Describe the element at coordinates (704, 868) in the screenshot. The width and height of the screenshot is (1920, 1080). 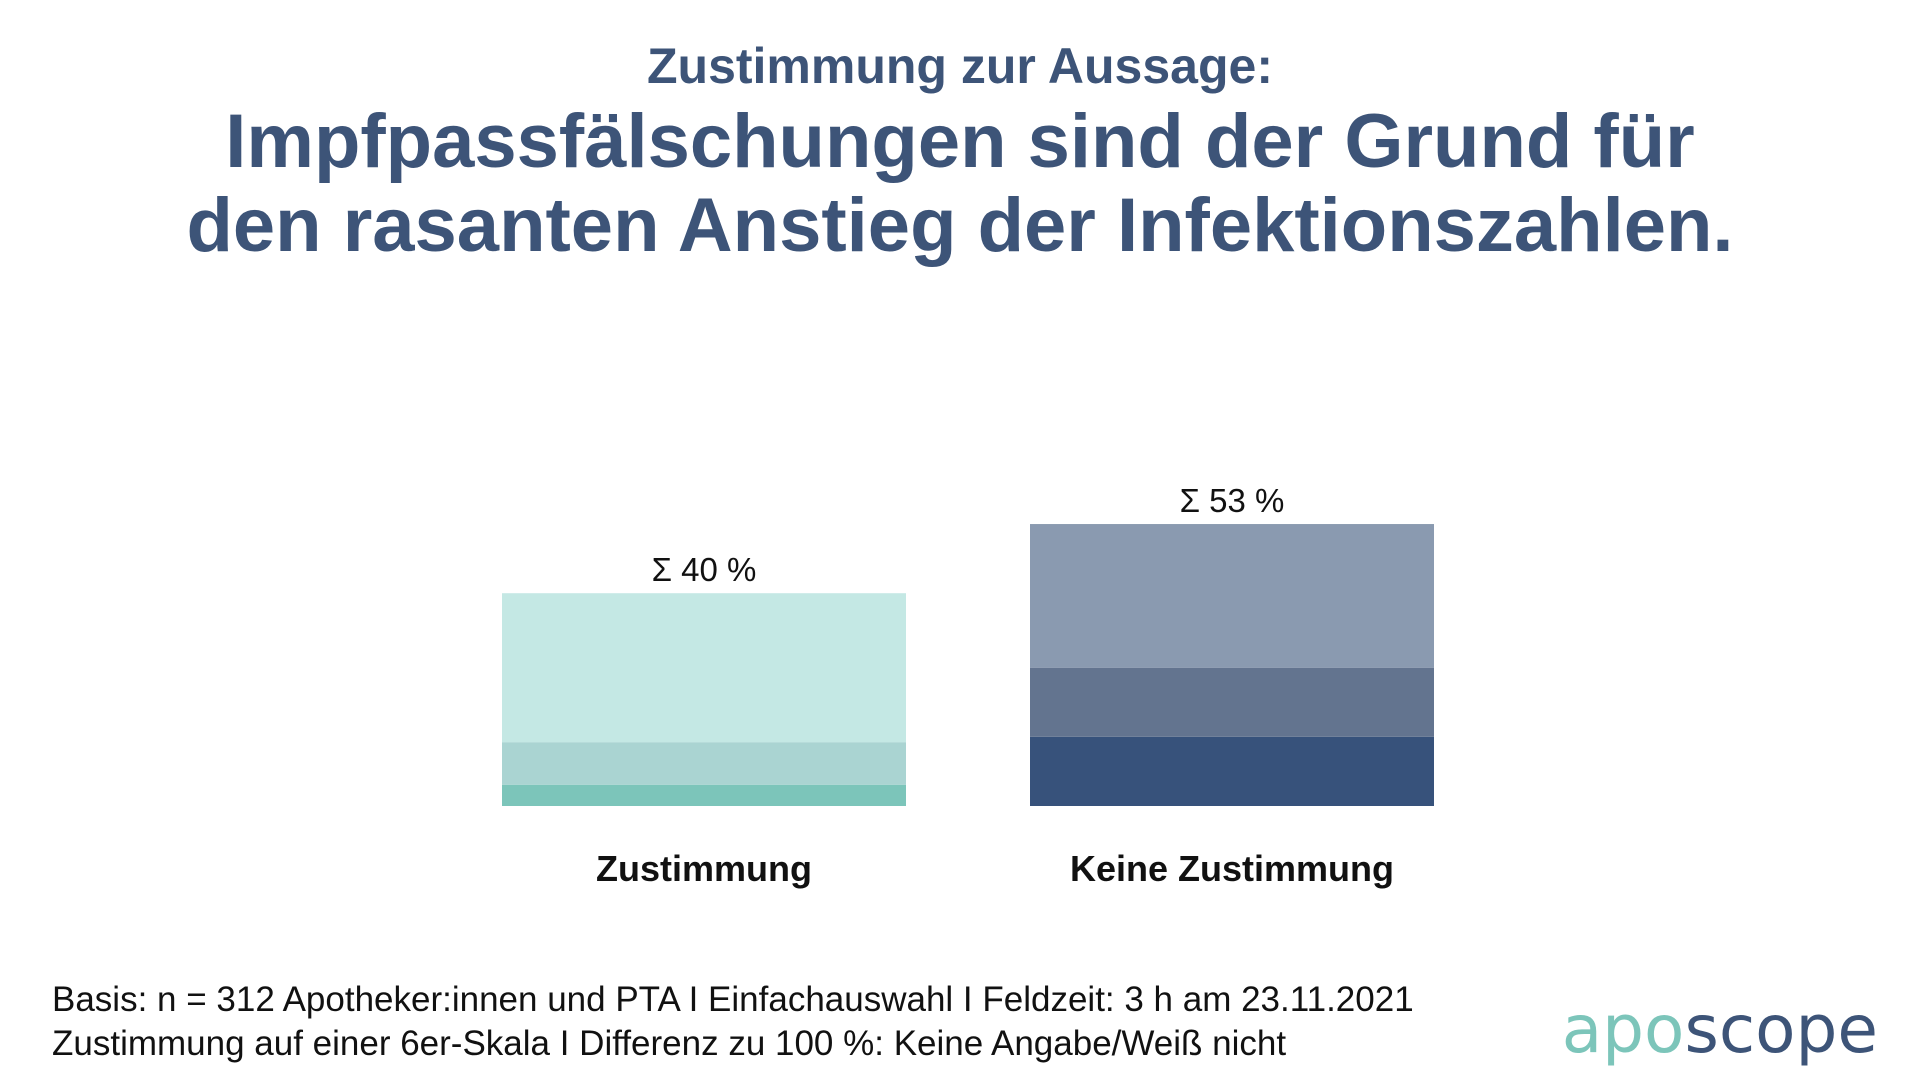
I see `category-label-1: Zustimmung` at that location.